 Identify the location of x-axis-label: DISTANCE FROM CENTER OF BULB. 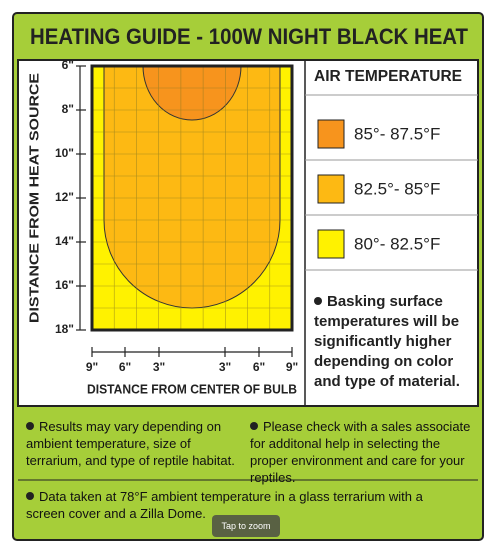
(192, 388).